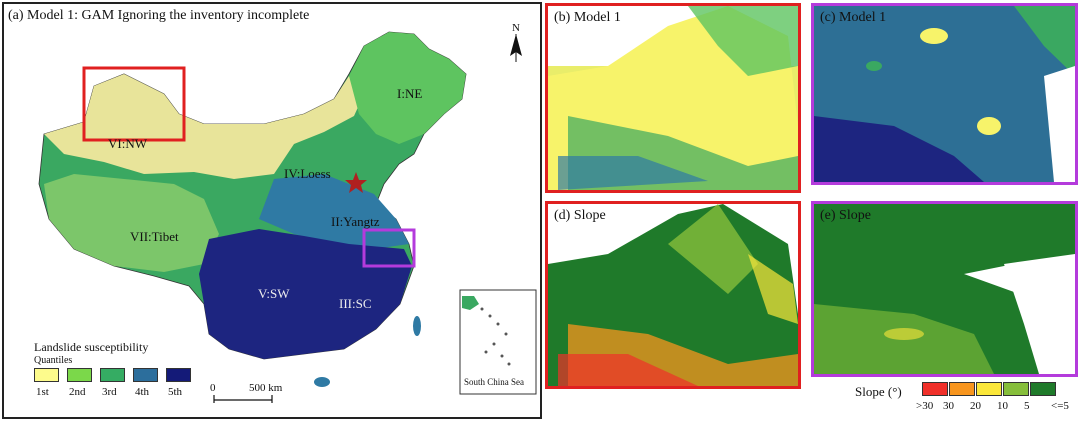 This screenshot has height=423, width=1080. I want to click on region-label-nw: VI:NW, so click(127, 143).